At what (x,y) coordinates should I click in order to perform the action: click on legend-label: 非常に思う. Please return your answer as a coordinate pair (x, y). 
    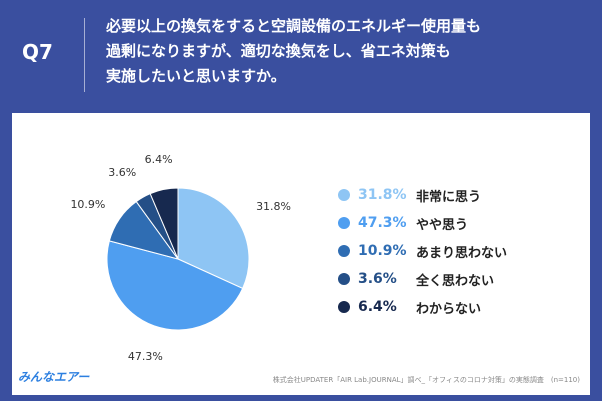
    Looking at the image, I should click on (449, 197).